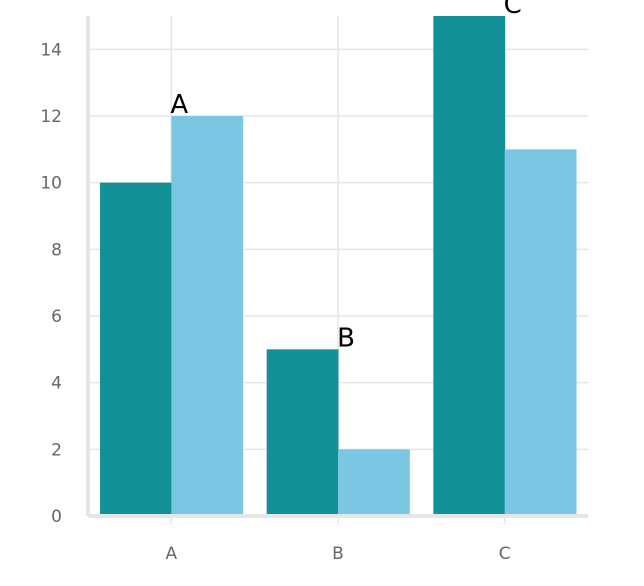  Describe the element at coordinates (51, 117) in the screenshot. I see `y-tick-label: 12` at that location.